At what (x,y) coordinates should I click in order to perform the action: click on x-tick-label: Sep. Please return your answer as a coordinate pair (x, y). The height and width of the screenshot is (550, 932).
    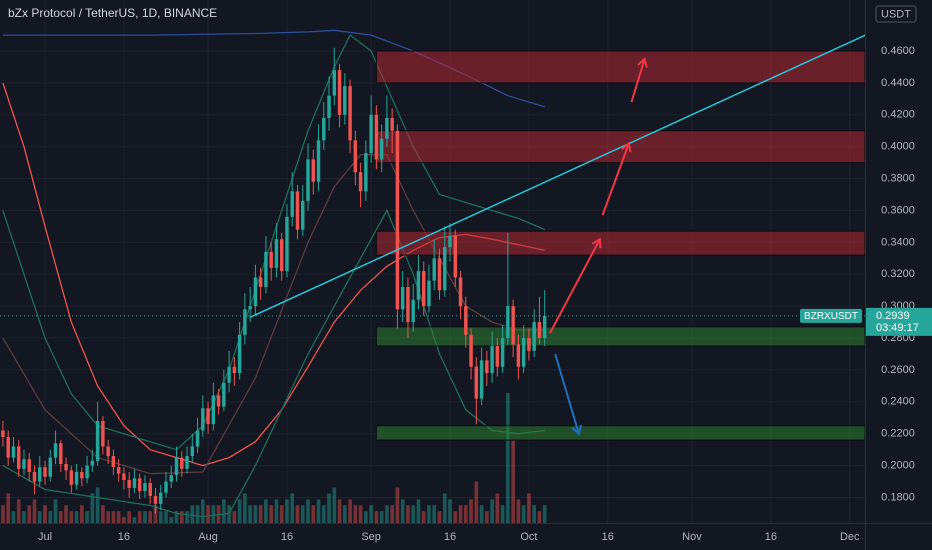
    Looking at the image, I should click on (371, 537).